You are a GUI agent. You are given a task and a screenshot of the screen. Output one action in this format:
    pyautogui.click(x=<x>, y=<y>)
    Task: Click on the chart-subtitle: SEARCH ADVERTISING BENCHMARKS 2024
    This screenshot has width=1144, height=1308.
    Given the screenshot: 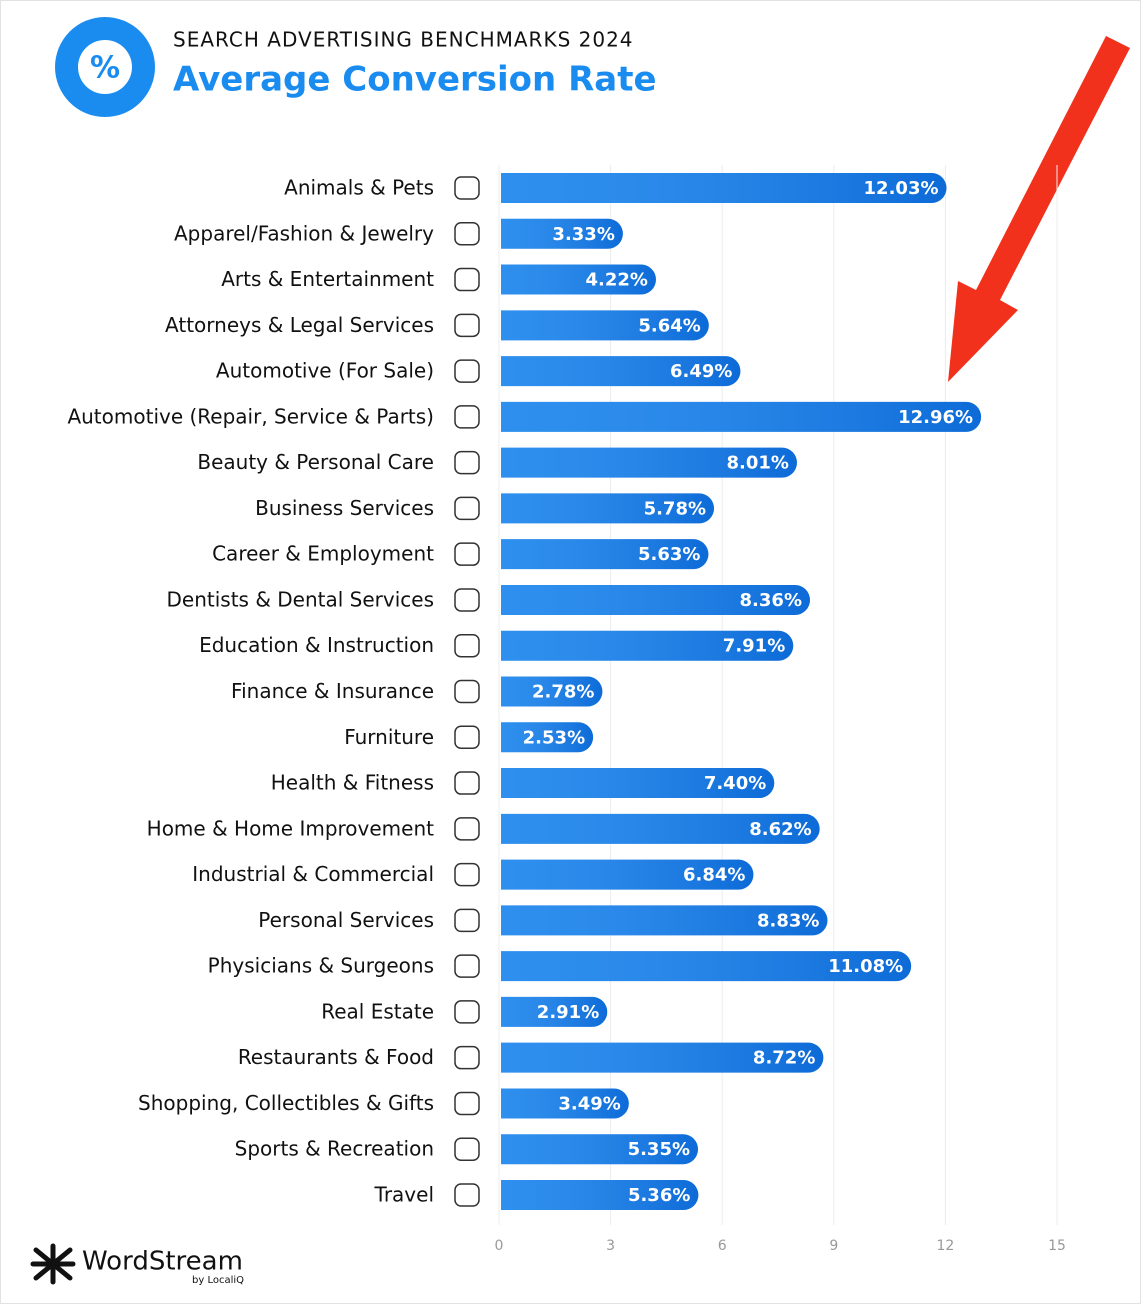 What is the action you would take?
    pyautogui.click(x=403, y=40)
    